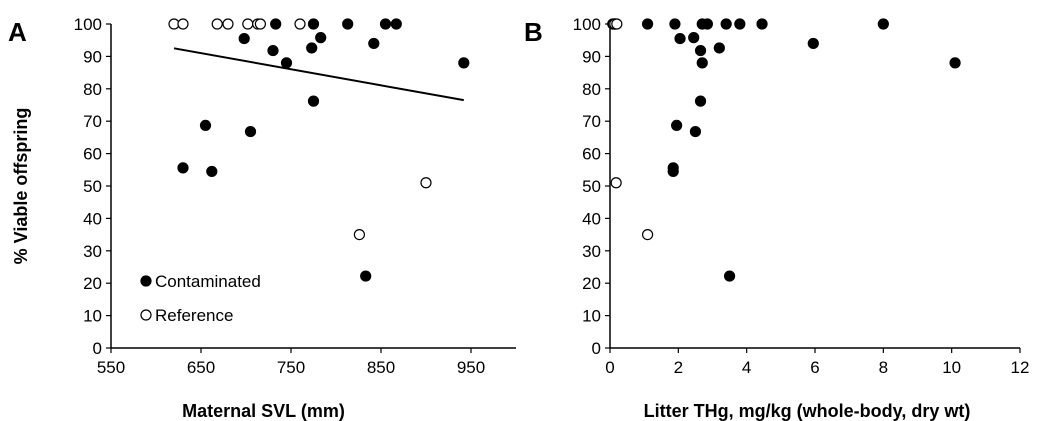 Image resolution: width=1041 pixels, height=421 pixels. What do you see at coordinates (146, 315) in the screenshot?
I see `legend-marker-reference` at bounding box center [146, 315].